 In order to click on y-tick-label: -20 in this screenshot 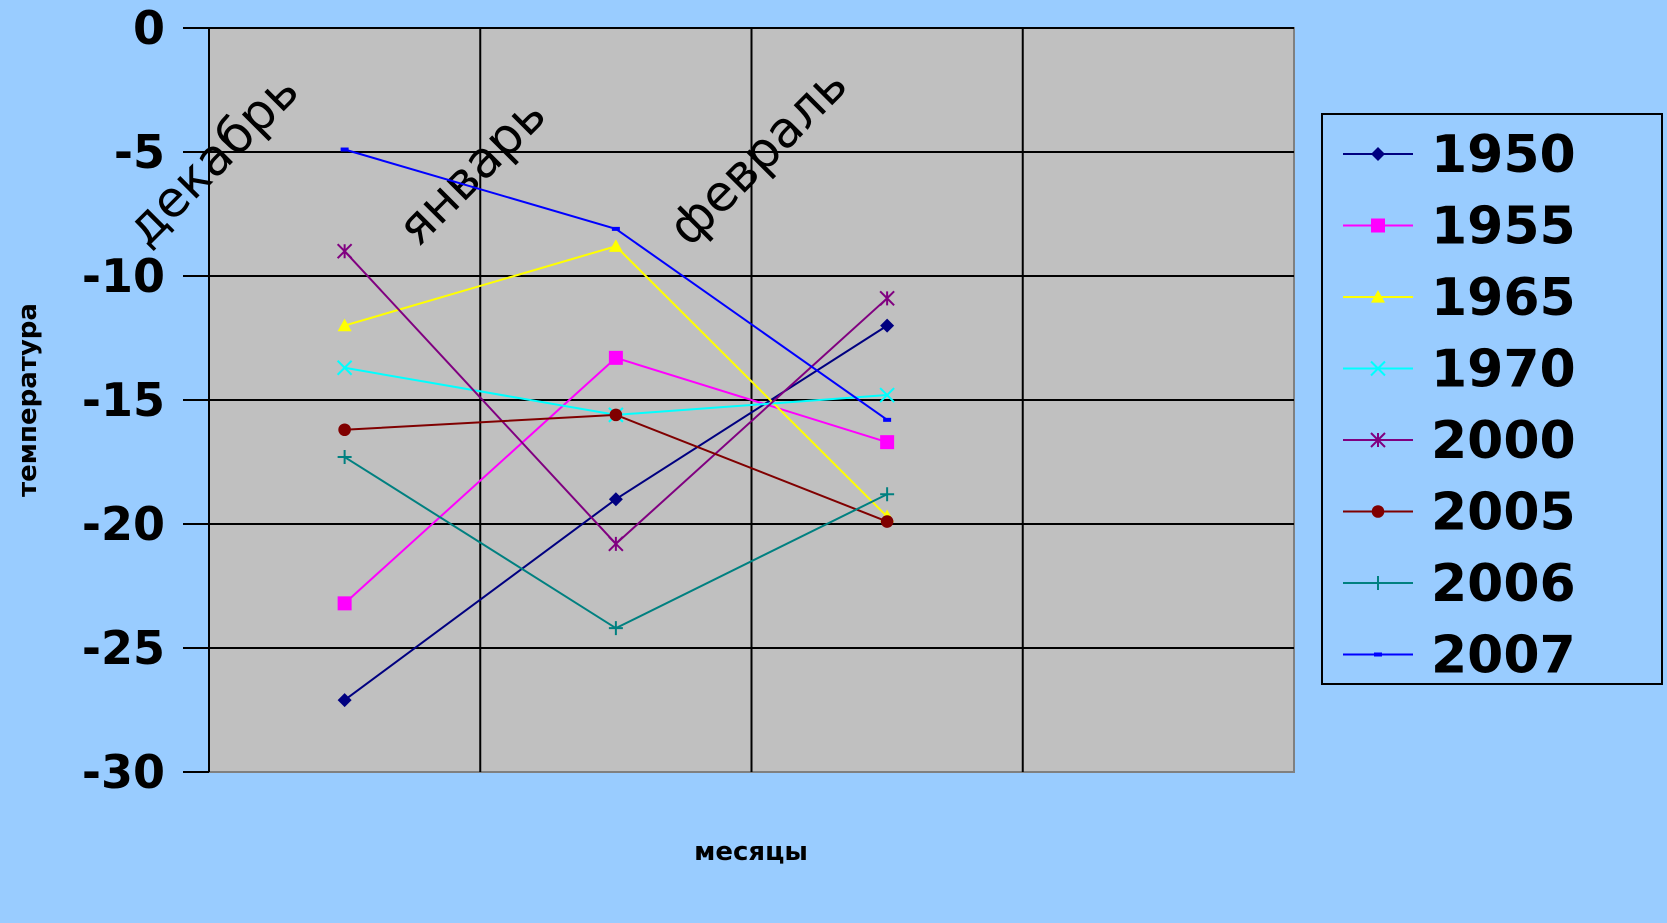, I will do `click(123, 524)`.